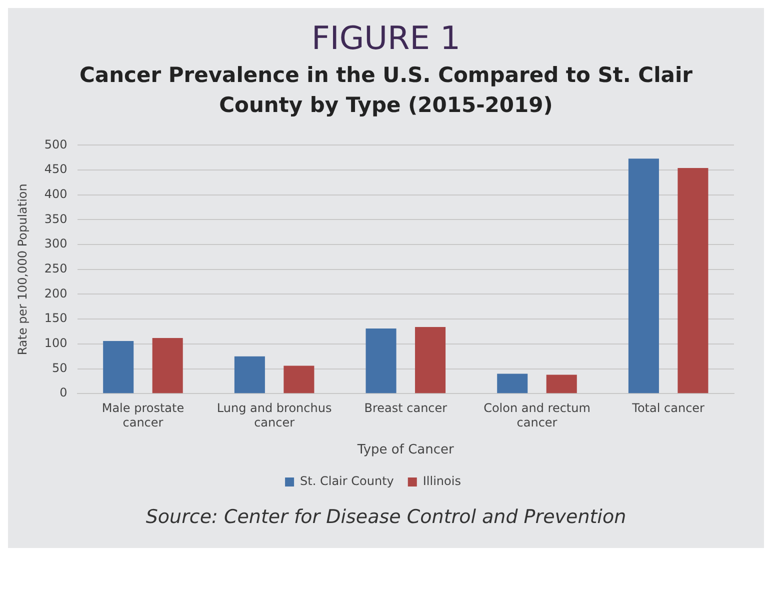 The height and width of the screenshot is (608, 772). Describe the element at coordinates (56, 343) in the screenshot. I see `y-tick-label: 100` at that location.